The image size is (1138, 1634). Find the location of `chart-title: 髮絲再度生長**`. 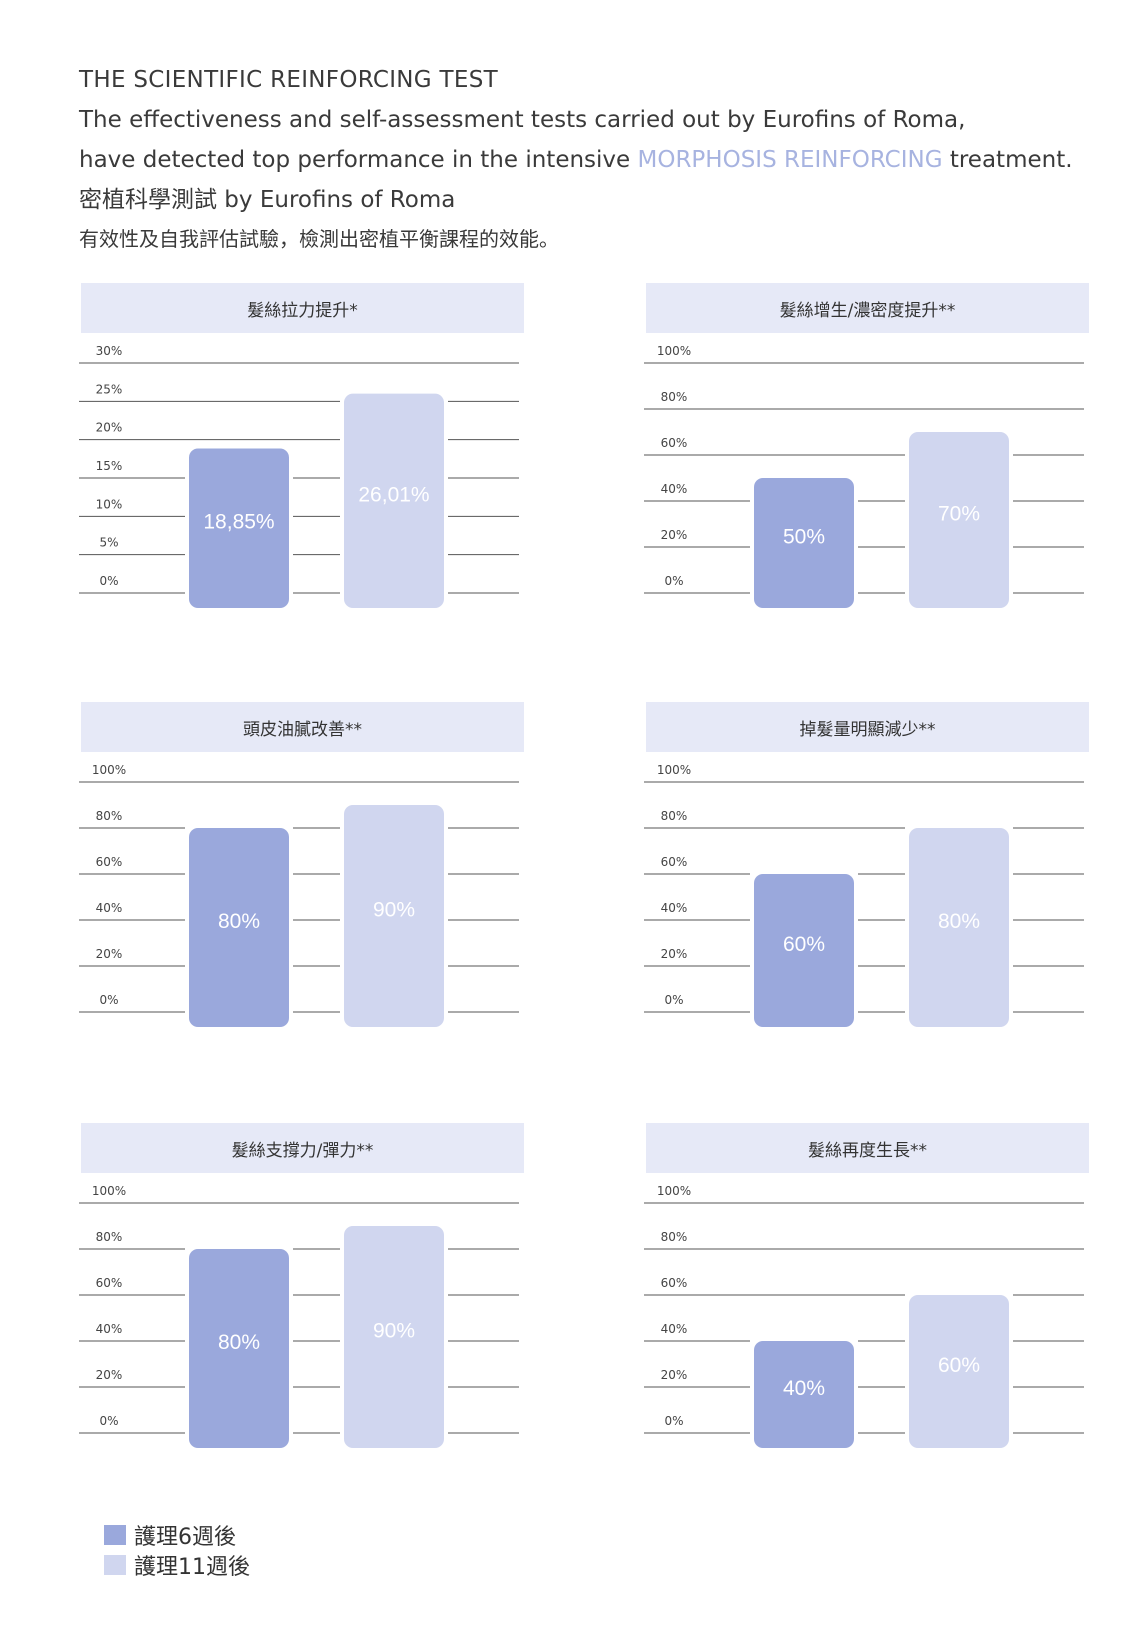

chart-title: 髮絲再度生長** is located at coordinates (867, 1148).